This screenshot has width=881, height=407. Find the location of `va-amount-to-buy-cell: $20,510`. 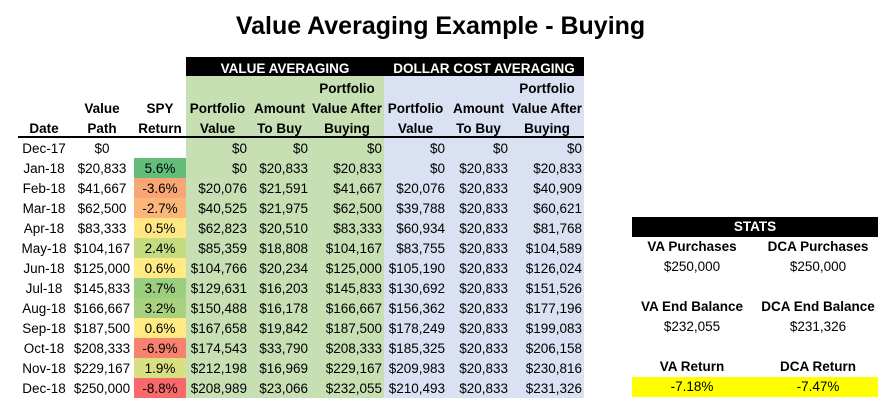

va-amount-to-buy-cell: $20,510 is located at coordinates (279, 228).